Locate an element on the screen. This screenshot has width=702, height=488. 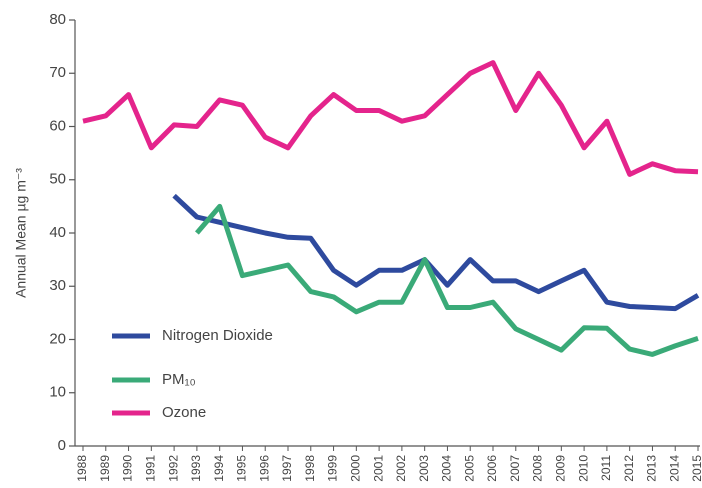
x-tick-label: 2006 is located at coordinates (492, 468).